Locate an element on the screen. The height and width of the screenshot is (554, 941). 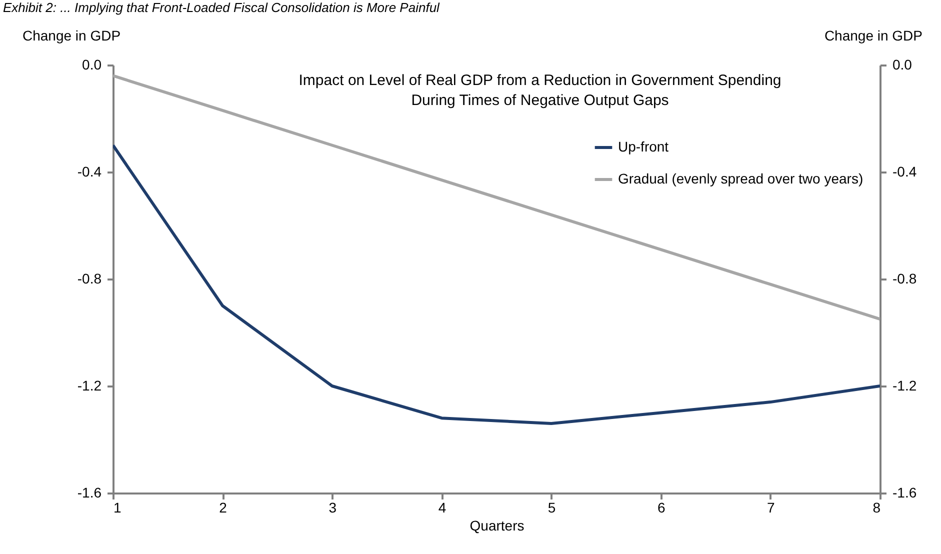
text: Impact on Level of Real GDP from a Reduction in Government Spending During Times of Negative Output Gaps is located at coordinates (540, 90).